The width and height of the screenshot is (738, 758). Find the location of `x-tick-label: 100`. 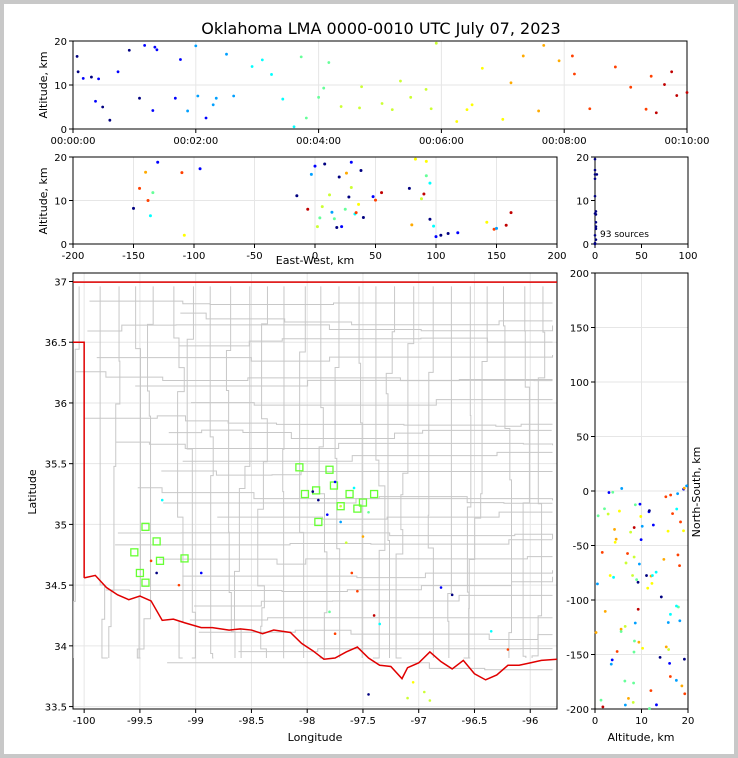

x-tick-label: 100 is located at coordinates (435, 256).